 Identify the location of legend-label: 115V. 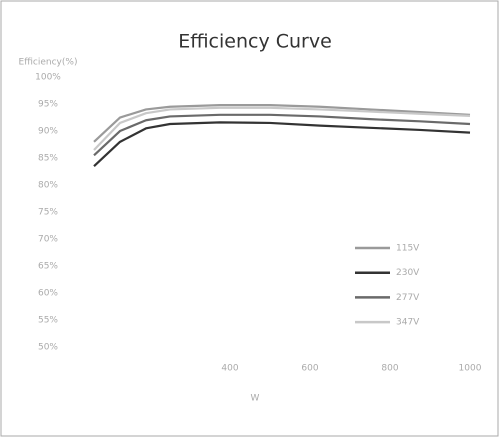
(408, 249).